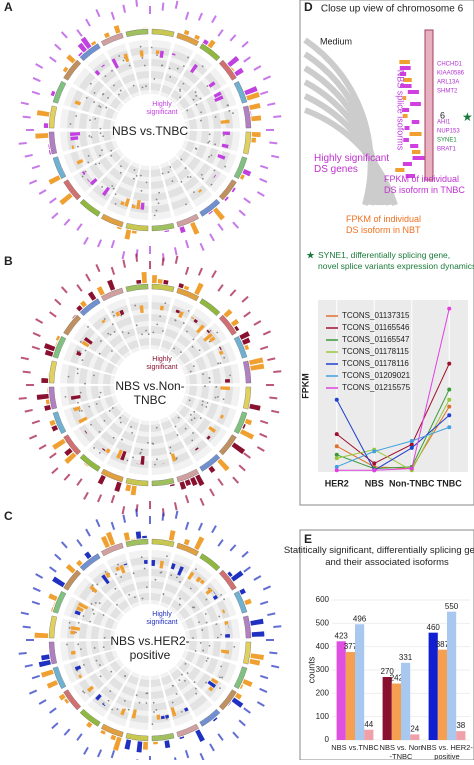 The image size is (474, 765). What do you see at coordinates (393, 435) in the screenshot?
I see `series-line` at bounding box center [393, 435].